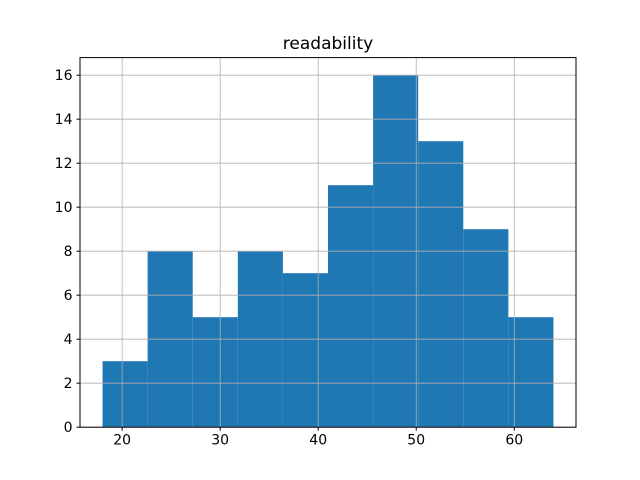  Describe the element at coordinates (68, 340) in the screenshot. I see `y-tick-label: 4` at that location.